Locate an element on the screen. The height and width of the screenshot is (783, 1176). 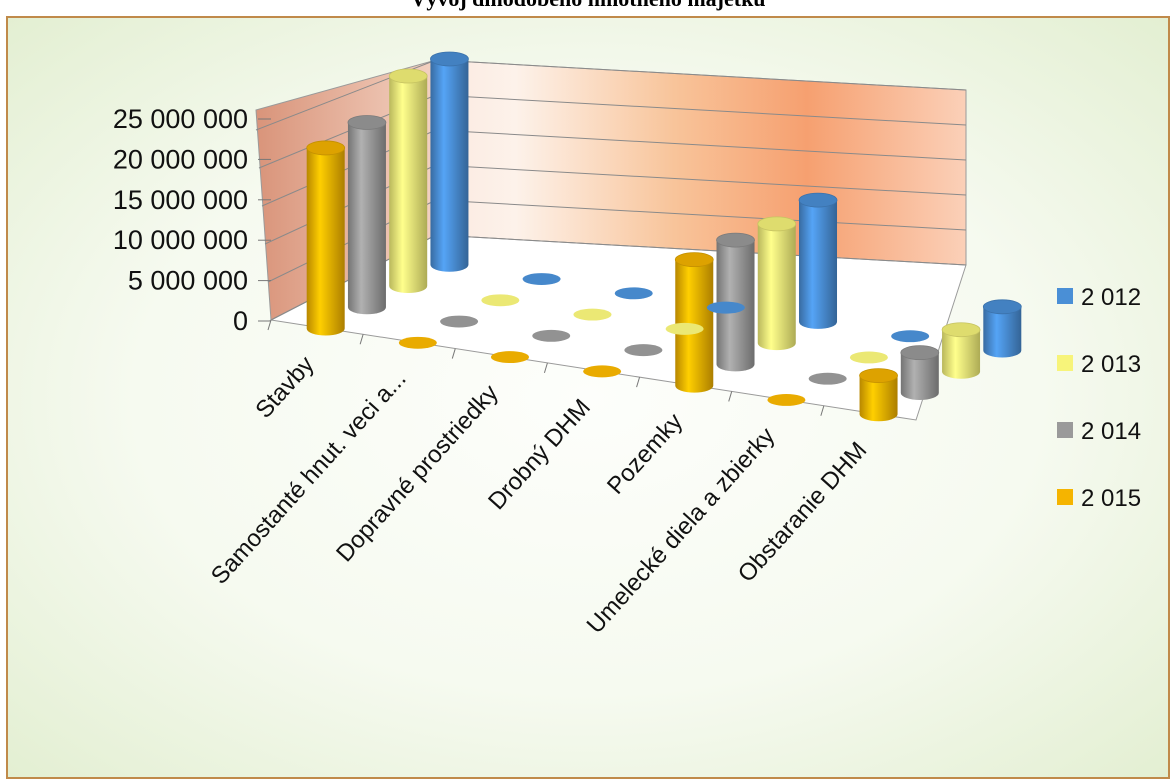
y-tick-label: 20 000 000 is located at coordinates (180, 159).